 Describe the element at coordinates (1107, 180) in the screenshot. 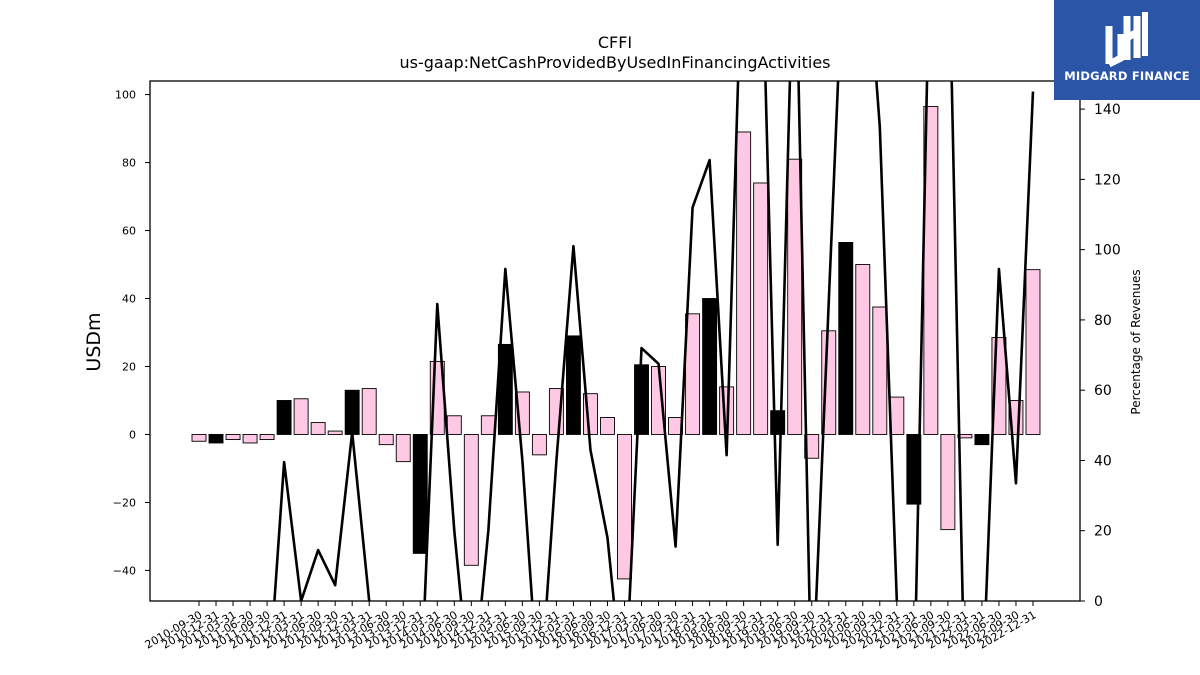

I see `y2-tick-label: 120` at that location.